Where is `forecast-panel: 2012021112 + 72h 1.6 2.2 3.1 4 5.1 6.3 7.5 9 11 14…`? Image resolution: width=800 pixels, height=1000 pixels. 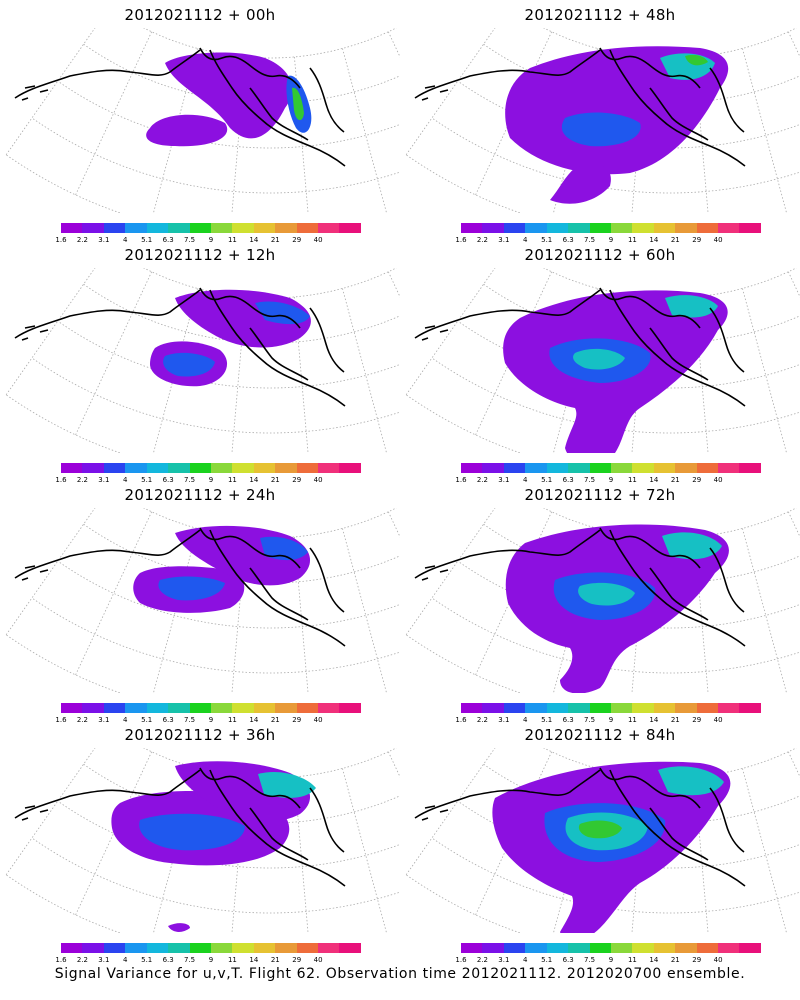 forecast-panel: 2012021112 + 72h 1.6 2.2 3.1 4 5.1 6.3 7.5 9 11 14… is located at coordinates (600, 602).